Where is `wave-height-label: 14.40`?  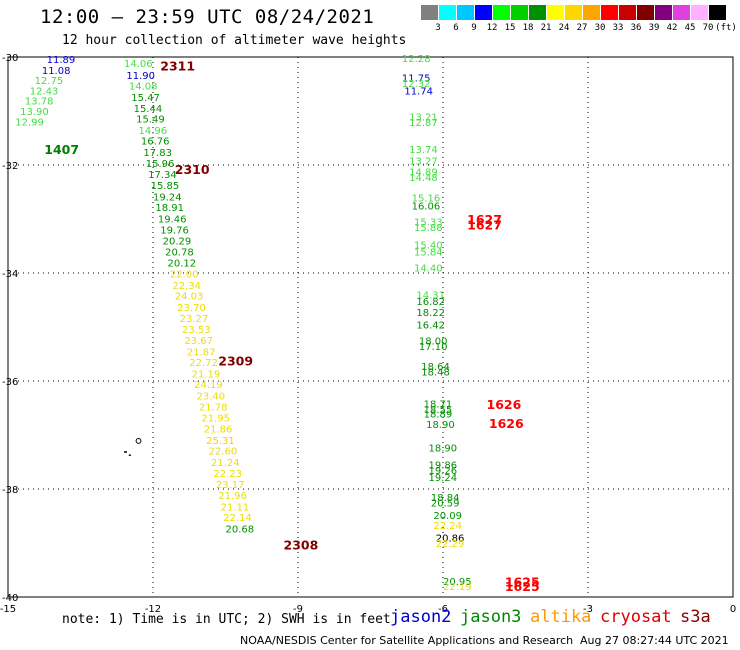
wave-height-label: 14.40 is located at coordinates (428, 269).